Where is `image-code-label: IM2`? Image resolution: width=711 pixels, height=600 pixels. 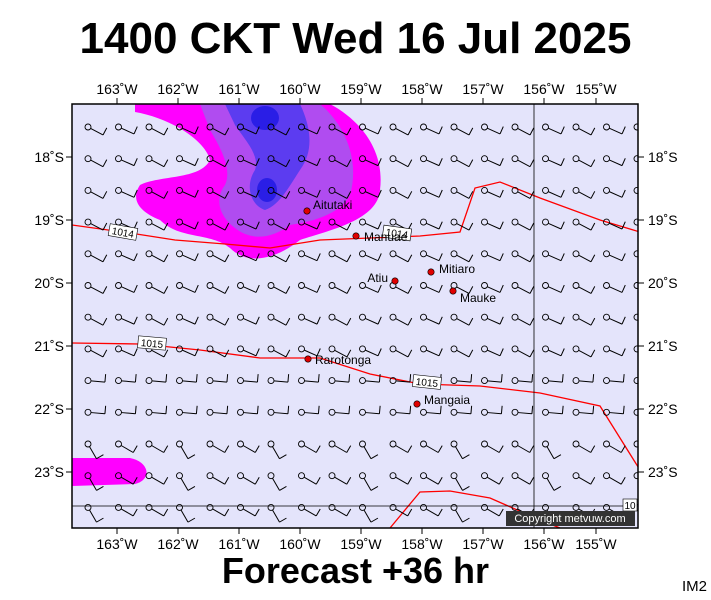
image-code-label: IM2 is located at coordinates (694, 586).